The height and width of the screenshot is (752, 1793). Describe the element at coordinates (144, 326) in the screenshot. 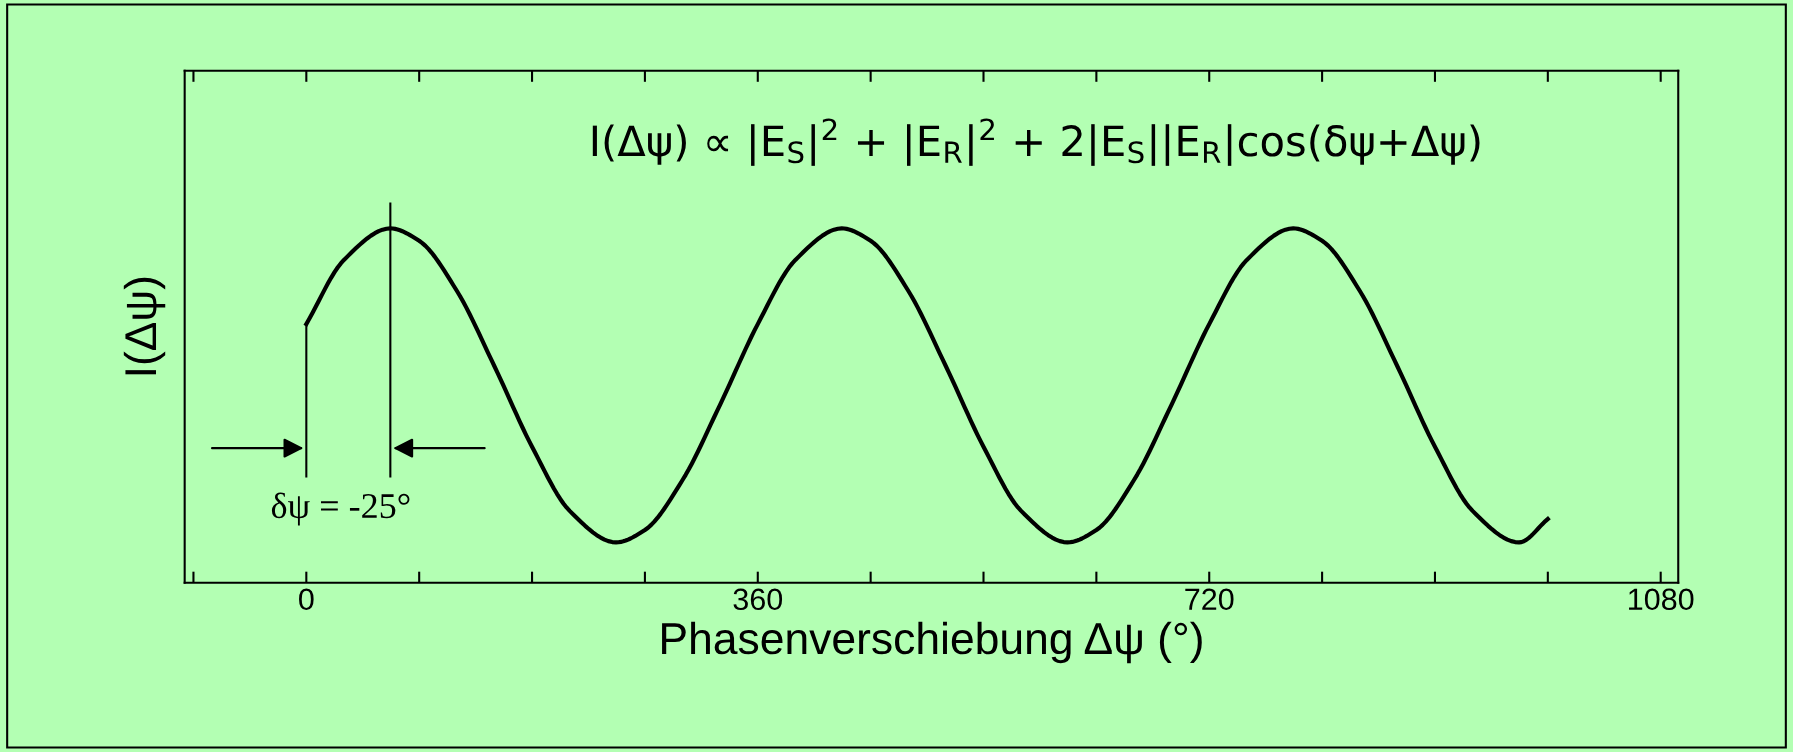

I see `y-axis-title: I(Δψ)` at that location.